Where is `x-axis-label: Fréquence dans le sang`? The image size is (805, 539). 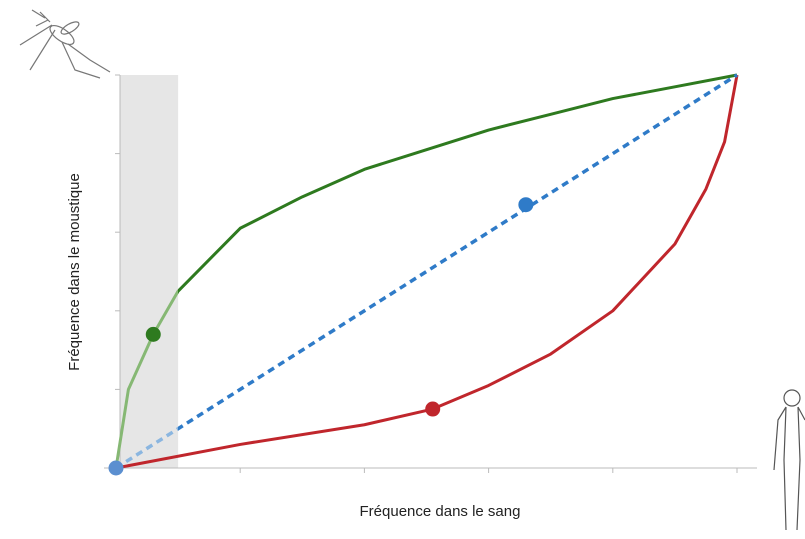
x-axis-label: Fréquence dans le sang is located at coordinates (440, 511).